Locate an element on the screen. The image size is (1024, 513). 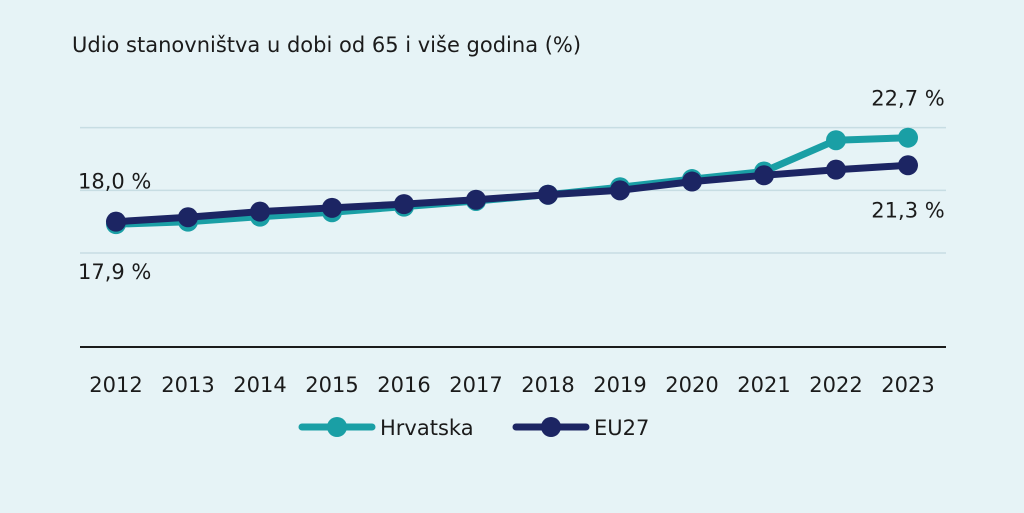
point-eu27-2023 is located at coordinates (908, 165).